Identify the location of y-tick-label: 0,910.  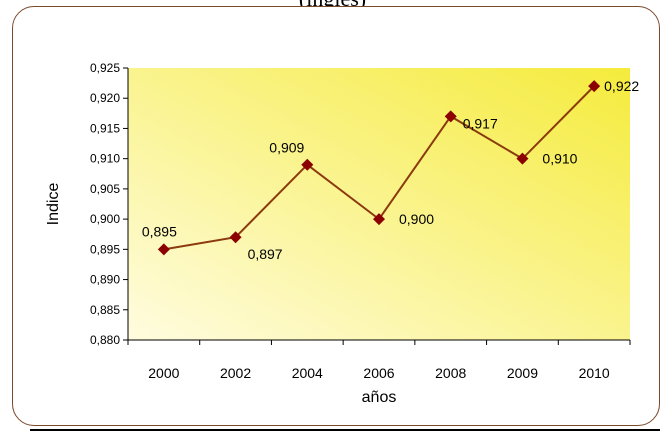
(105, 159).